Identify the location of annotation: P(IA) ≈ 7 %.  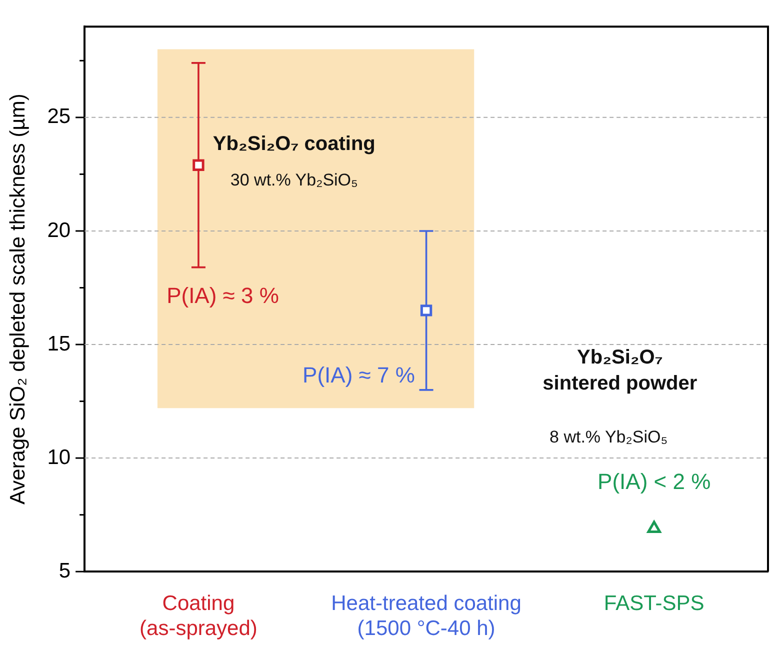
(358, 375).